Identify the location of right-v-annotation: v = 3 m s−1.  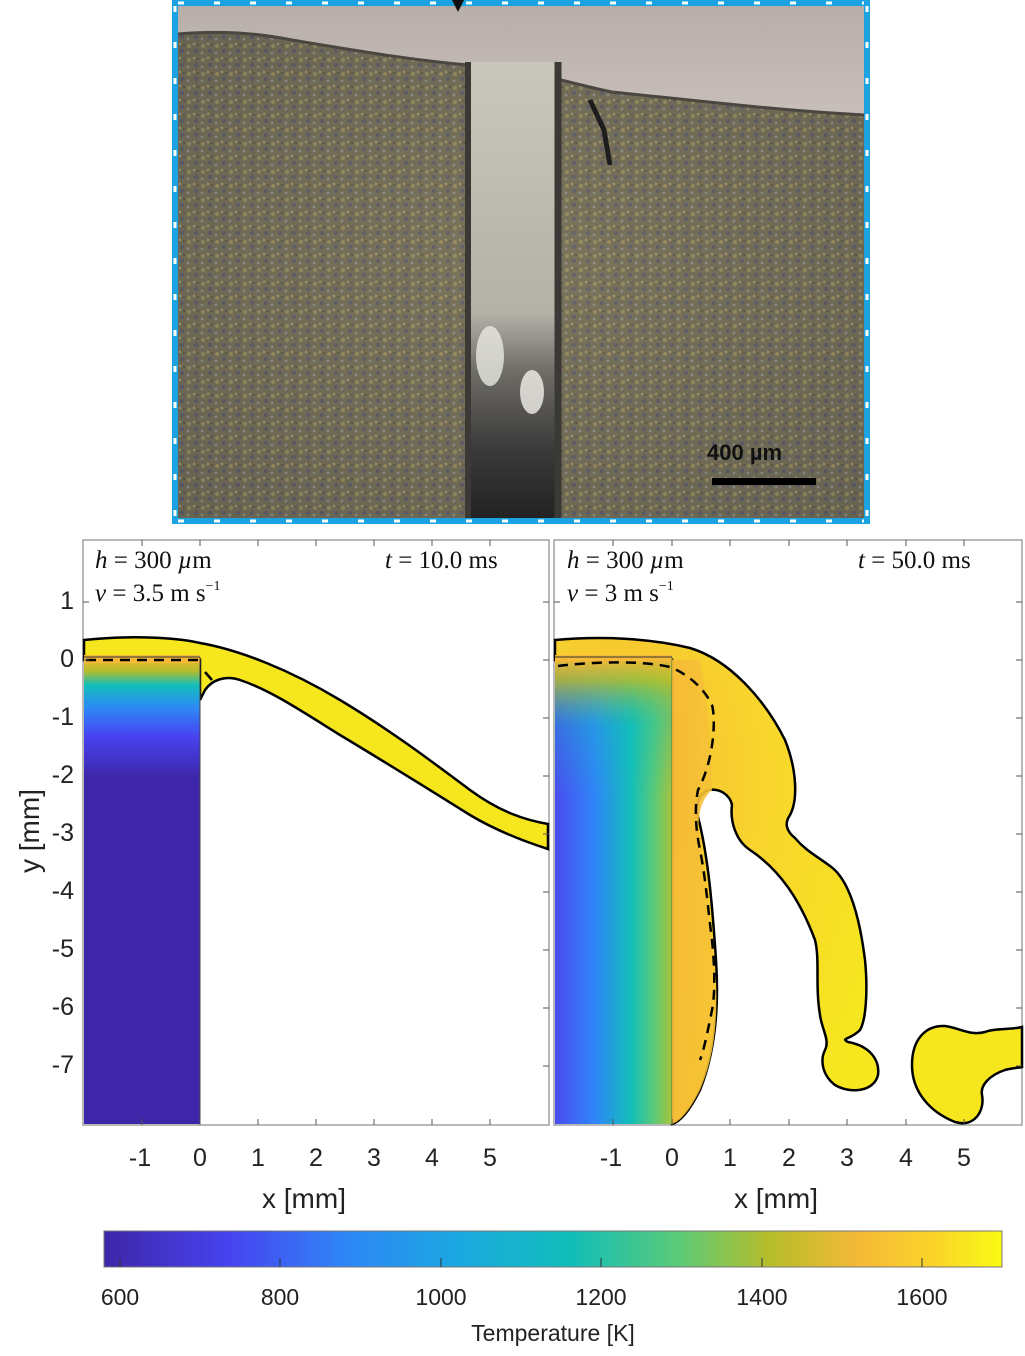
(620, 593).